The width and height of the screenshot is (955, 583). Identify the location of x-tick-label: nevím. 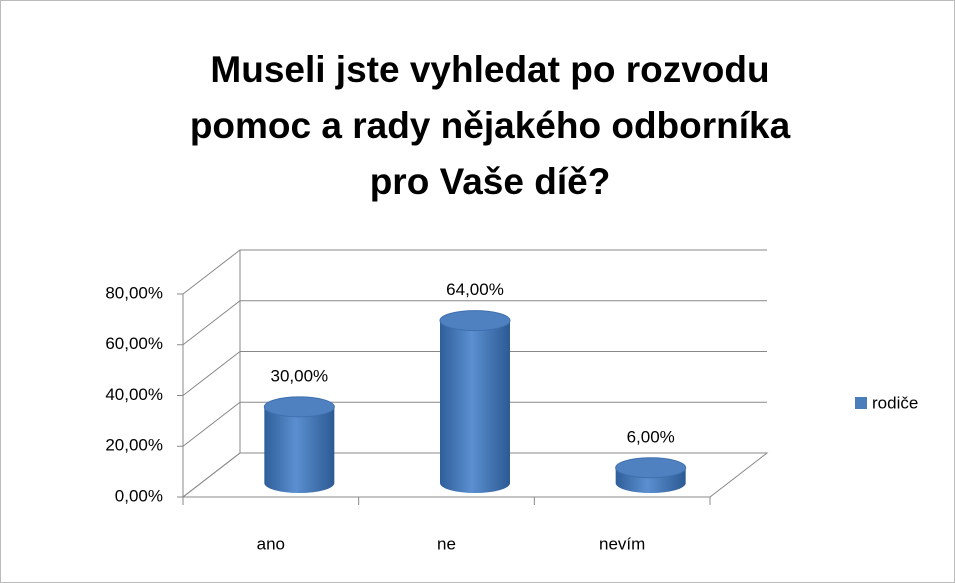
(622, 543).